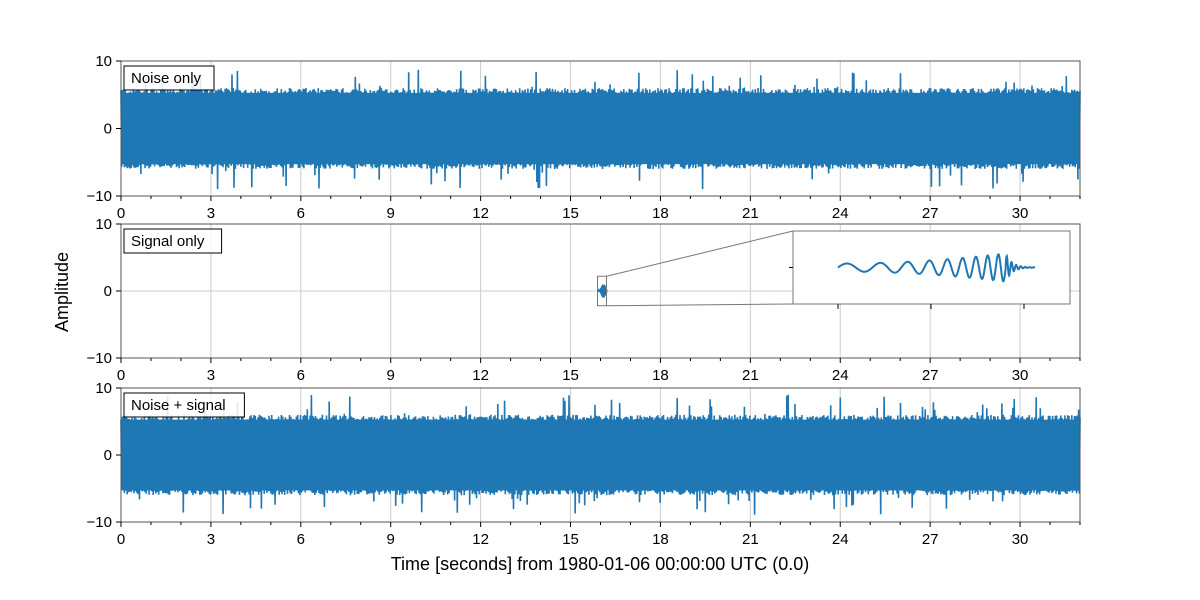 Image resolution: width=1200 pixels, height=600 pixels. I want to click on panel-label: Noise + signal, so click(178, 405).